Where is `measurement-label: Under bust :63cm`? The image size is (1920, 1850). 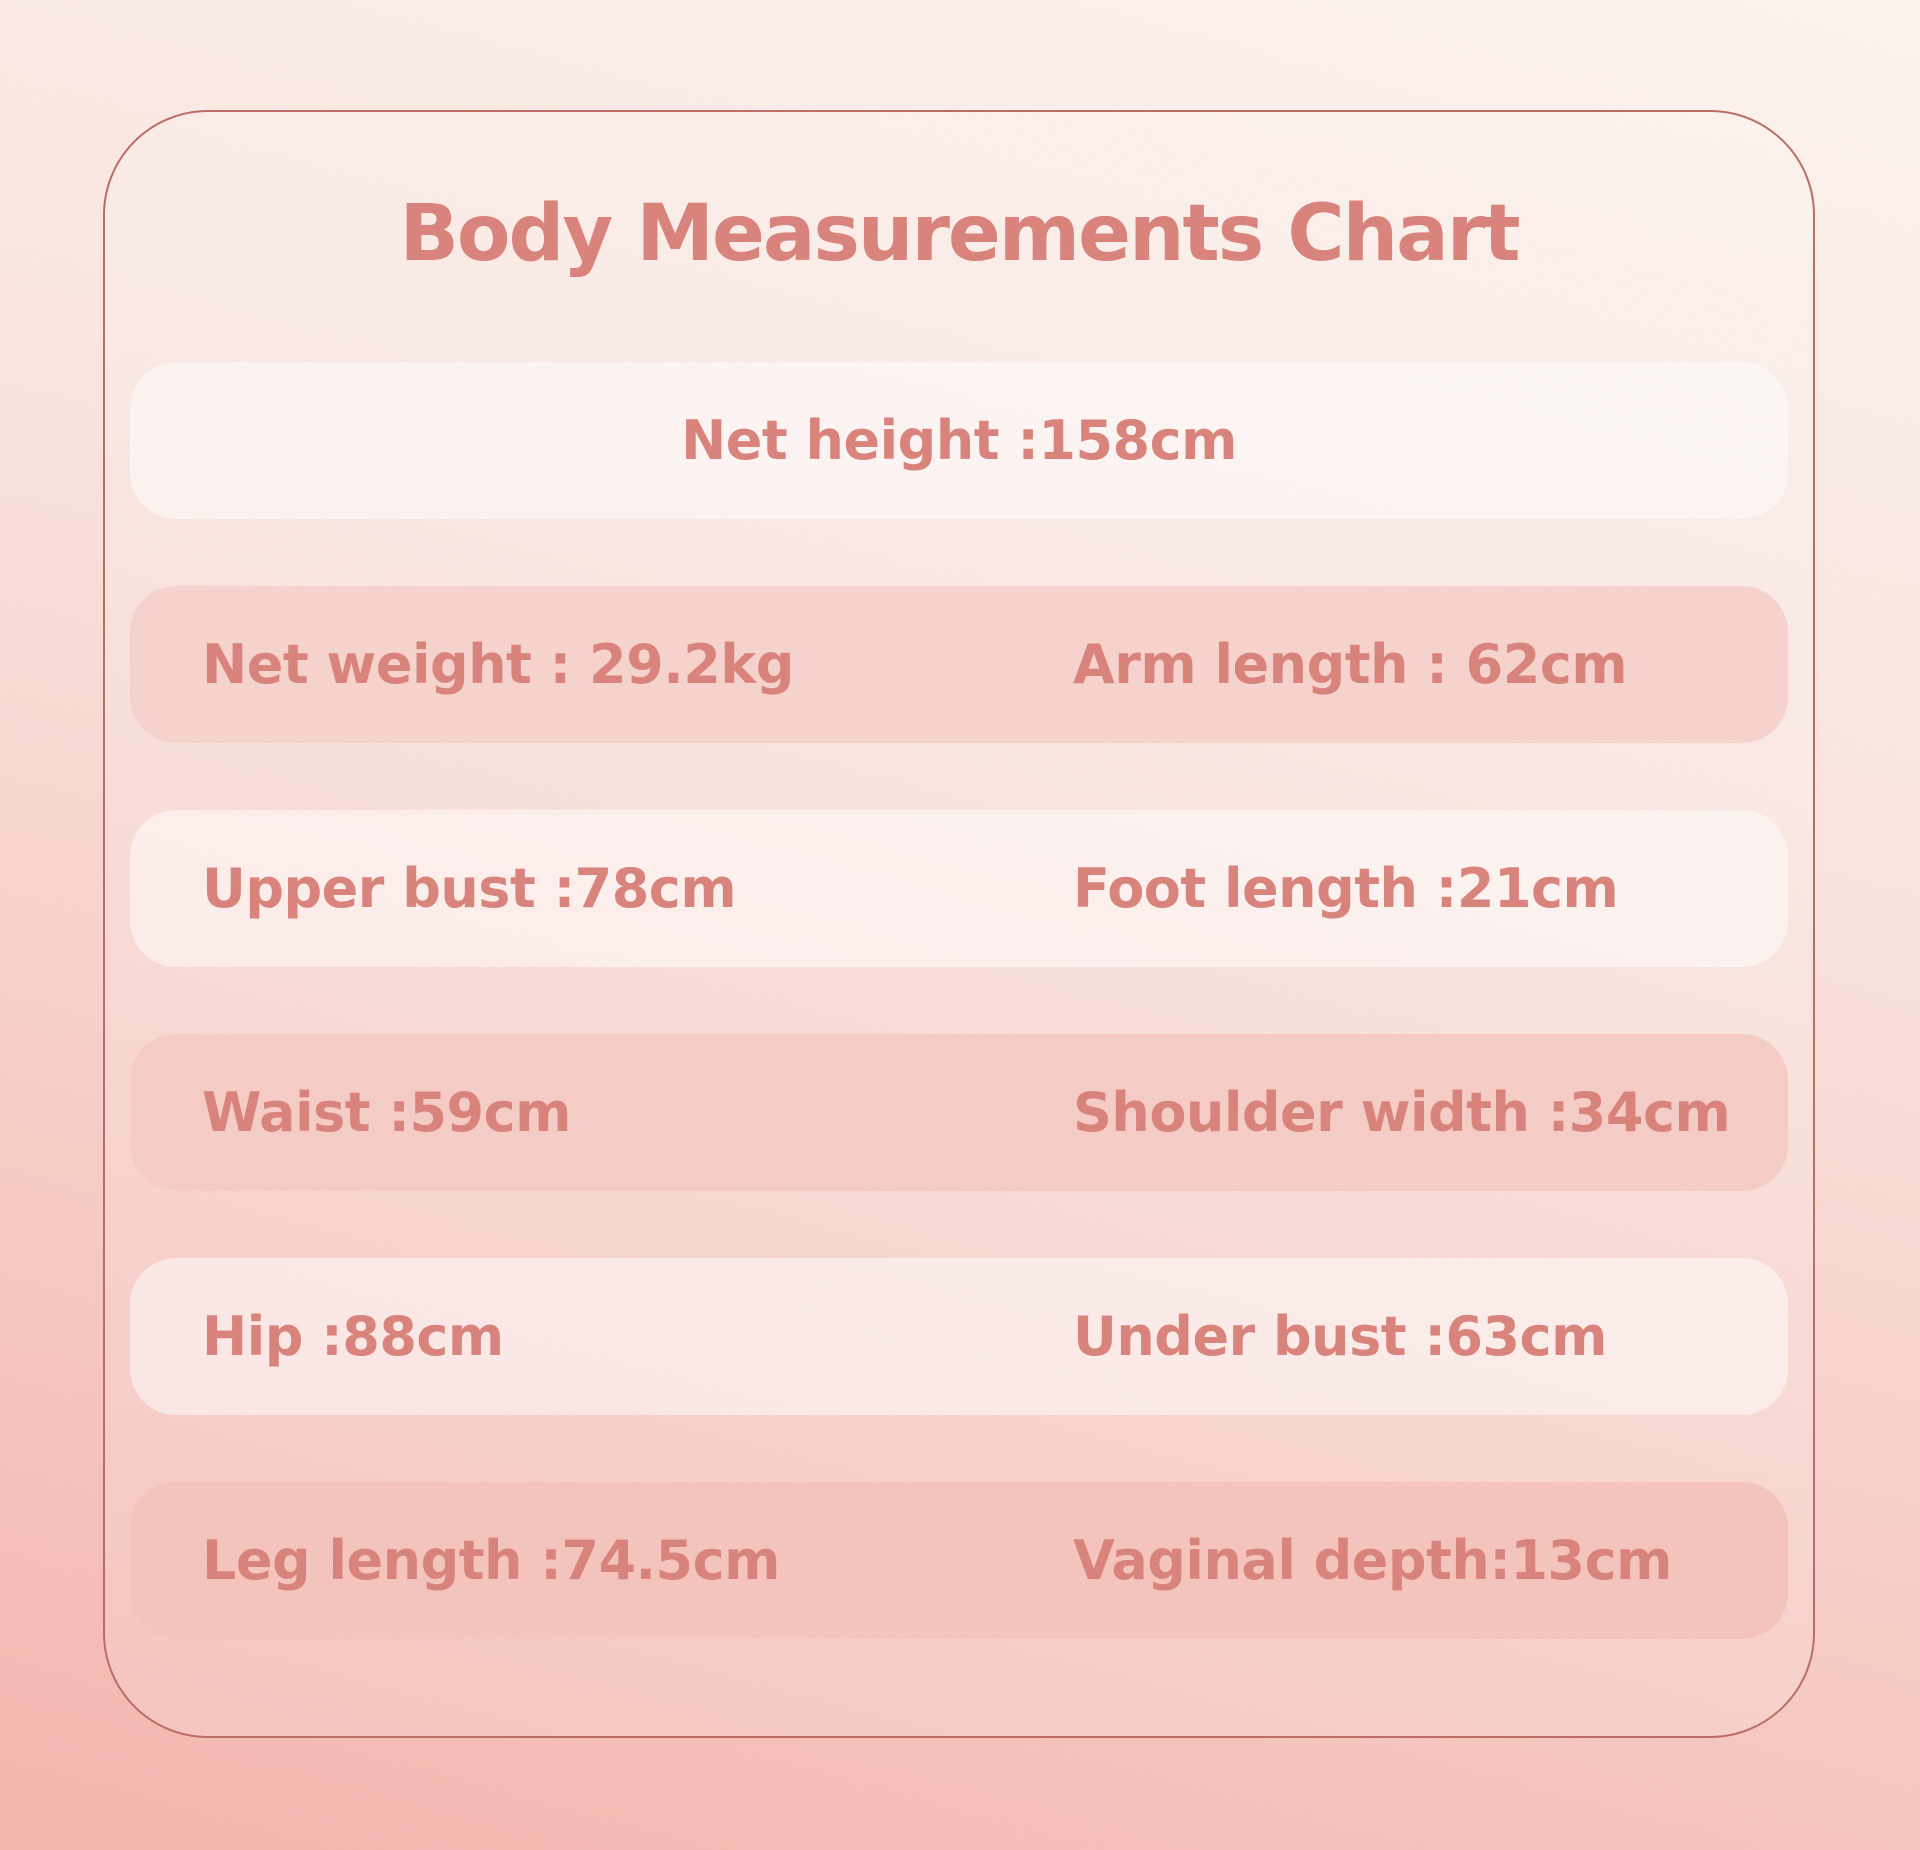 measurement-label: Under bust :63cm is located at coordinates (1340, 1336).